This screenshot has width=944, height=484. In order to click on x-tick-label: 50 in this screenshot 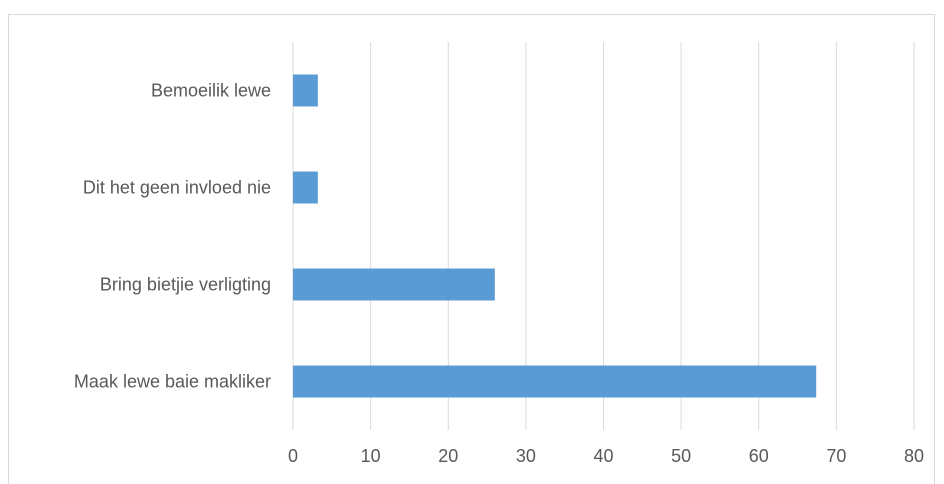, I will do `click(681, 456)`.